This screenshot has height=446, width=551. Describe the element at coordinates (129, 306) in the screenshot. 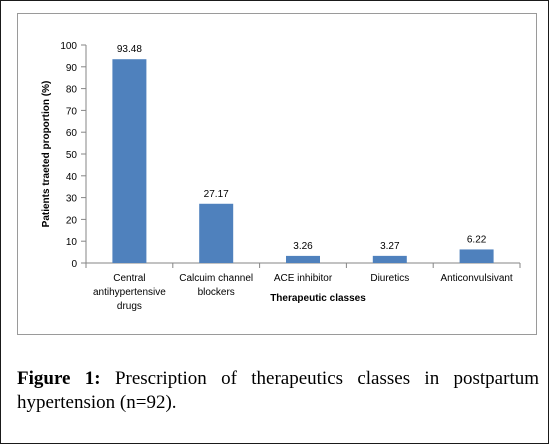

I see `x-category-label: drugs` at that location.